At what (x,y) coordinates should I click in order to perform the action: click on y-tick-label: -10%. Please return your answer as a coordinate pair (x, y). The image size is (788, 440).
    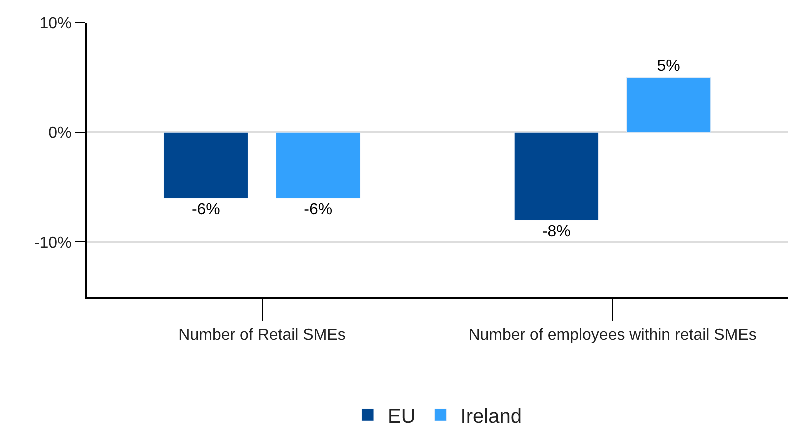
    Looking at the image, I should click on (53, 243).